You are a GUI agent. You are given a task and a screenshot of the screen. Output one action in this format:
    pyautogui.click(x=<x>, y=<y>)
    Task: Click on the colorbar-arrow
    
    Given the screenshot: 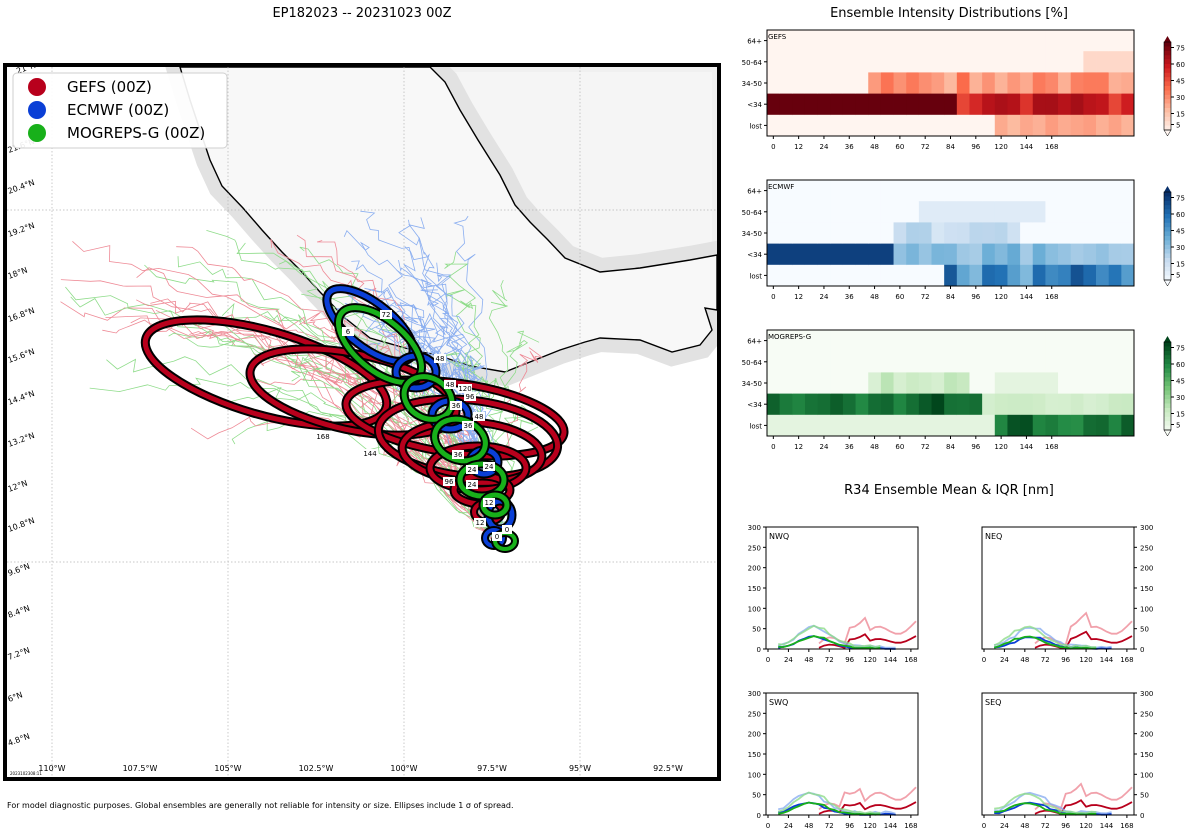 What is the action you would take?
    pyautogui.click(x=1167, y=339)
    